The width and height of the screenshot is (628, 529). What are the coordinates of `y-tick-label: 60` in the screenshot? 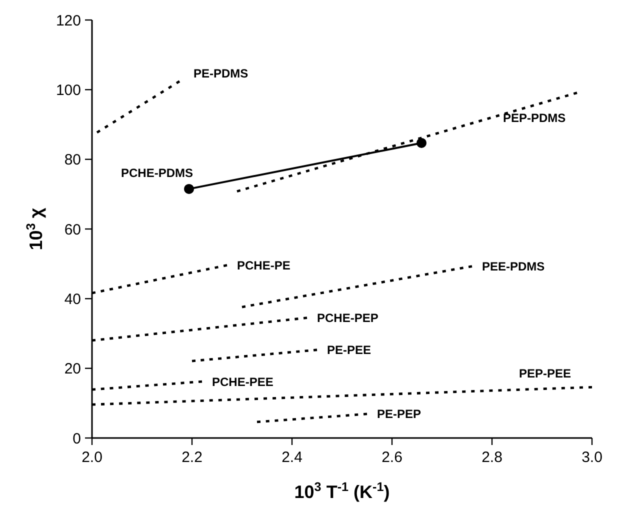 It's located at (72, 229).